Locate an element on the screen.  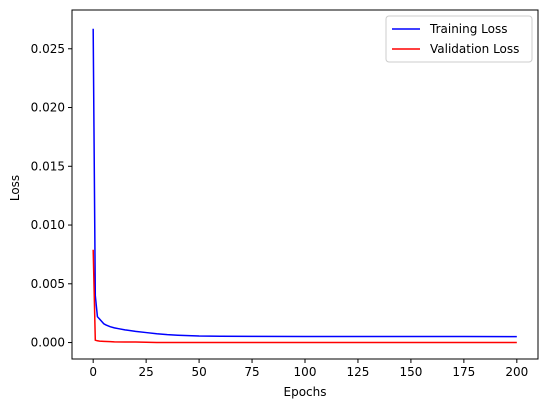
x-tick-label: 50 is located at coordinates (198, 372).